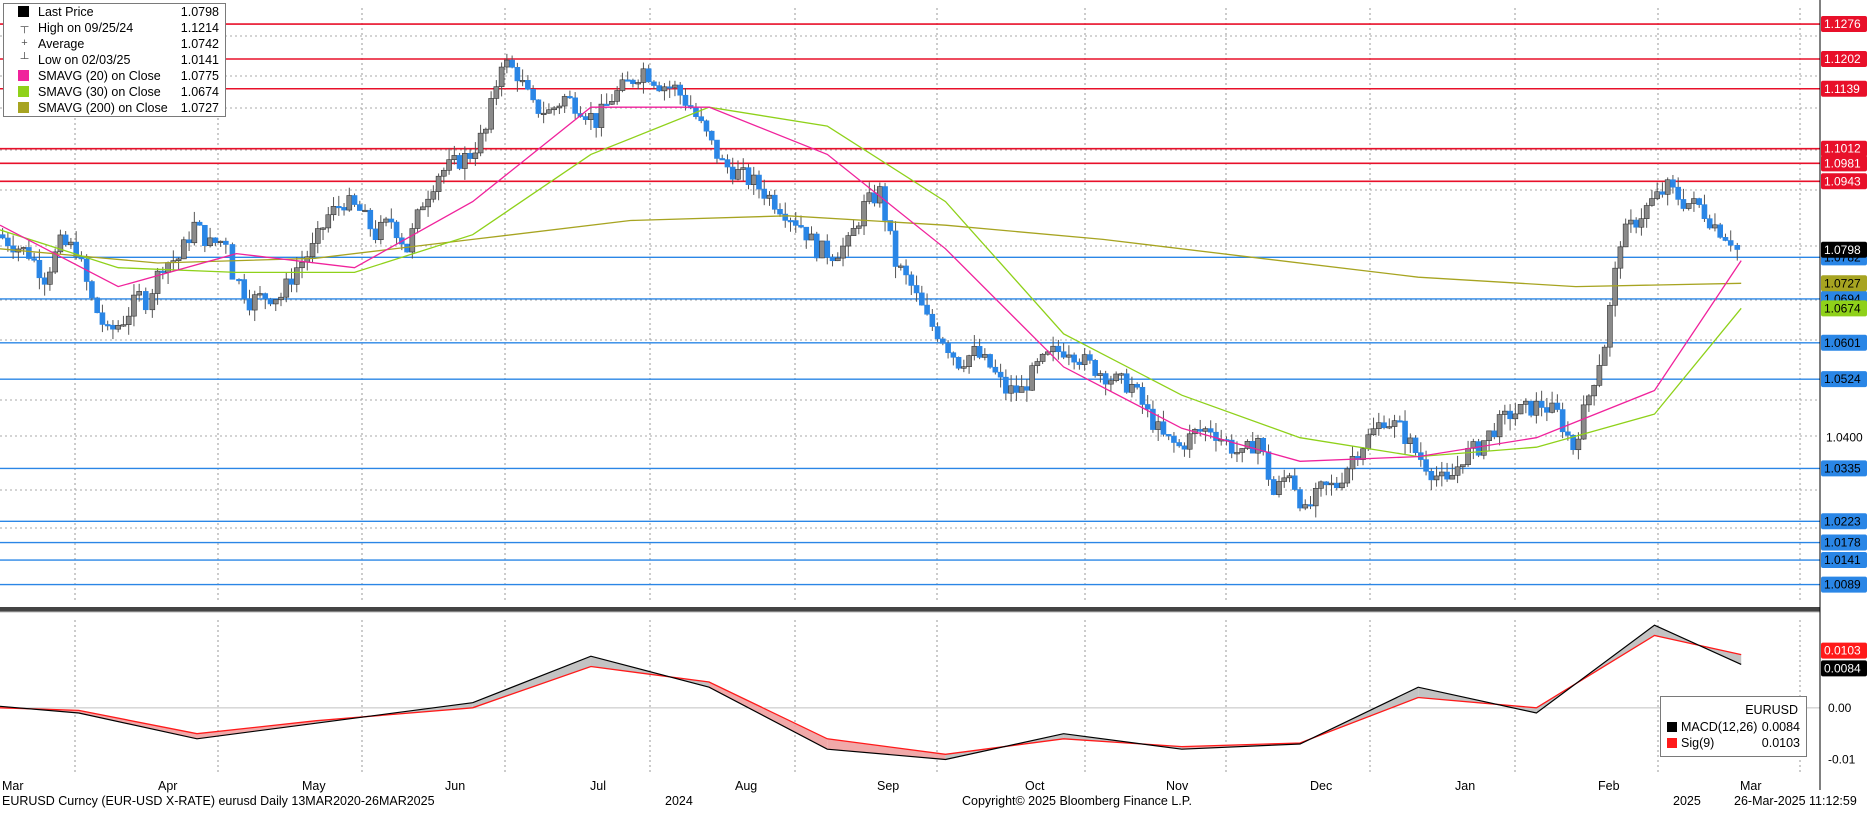 The height and width of the screenshot is (814, 1868). Describe the element at coordinates (1672, 727) in the screenshot. I see `black-square-icon` at that location.